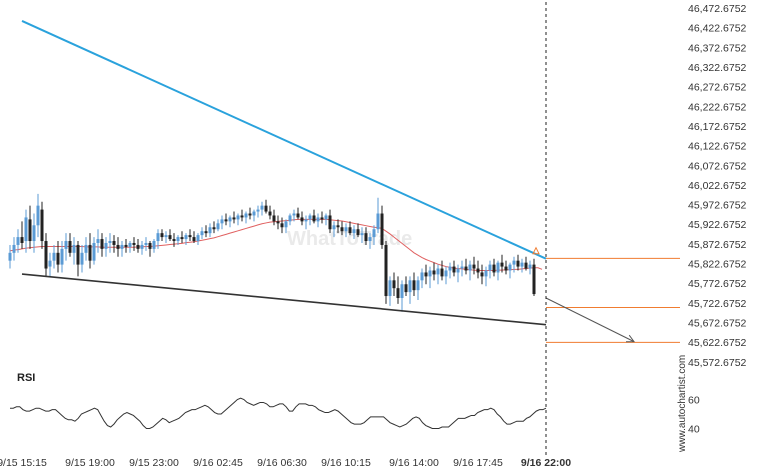 The image size is (760, 475). I want to click on time-tick-label: 9/15 19:00, so click(90, 463).